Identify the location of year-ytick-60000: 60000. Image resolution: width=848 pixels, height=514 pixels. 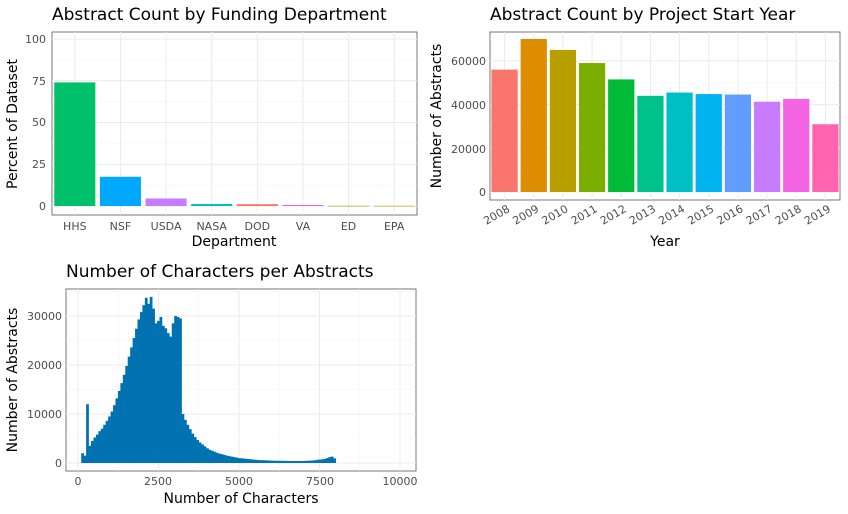
(468, 61).